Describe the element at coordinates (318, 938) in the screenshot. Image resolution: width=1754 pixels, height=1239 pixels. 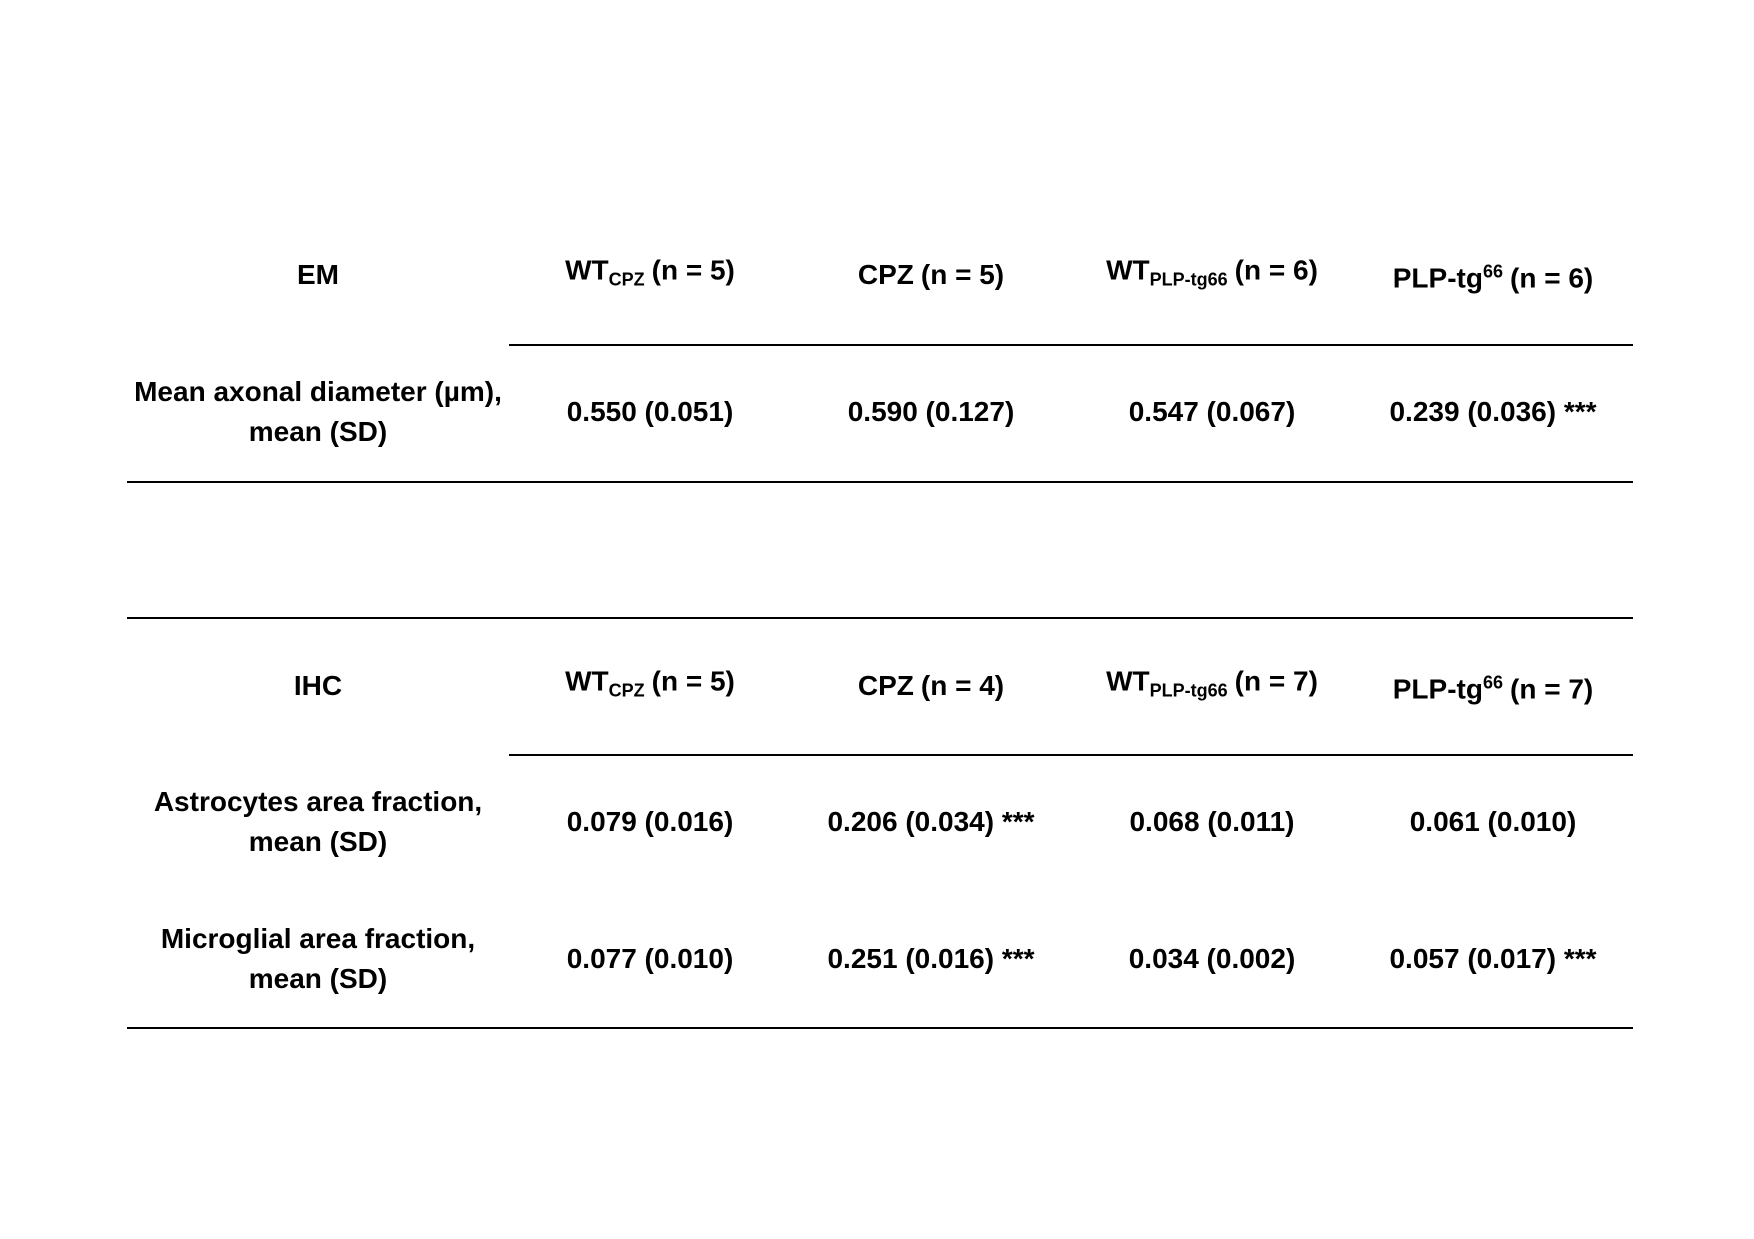
I see `row-label-line: Microglial area fraction,` at that location.